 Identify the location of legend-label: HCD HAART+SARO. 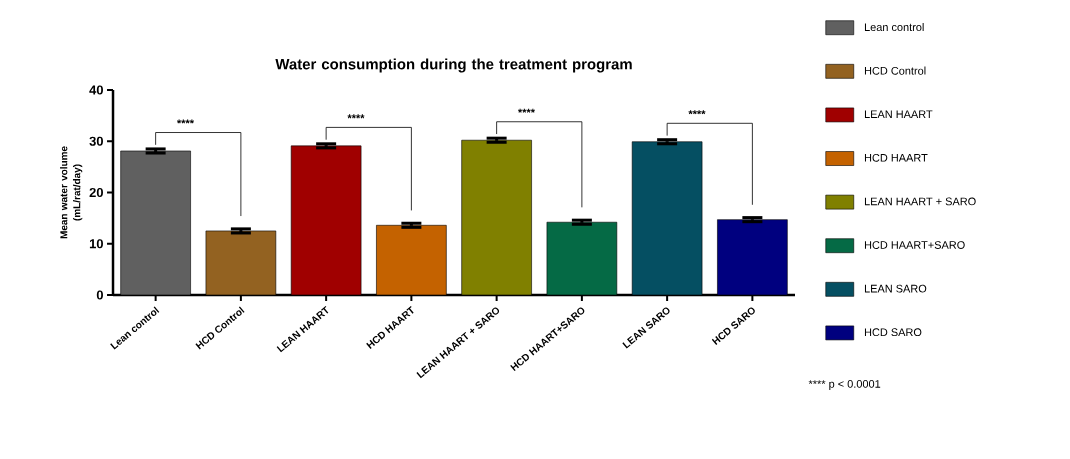
(914, 245).